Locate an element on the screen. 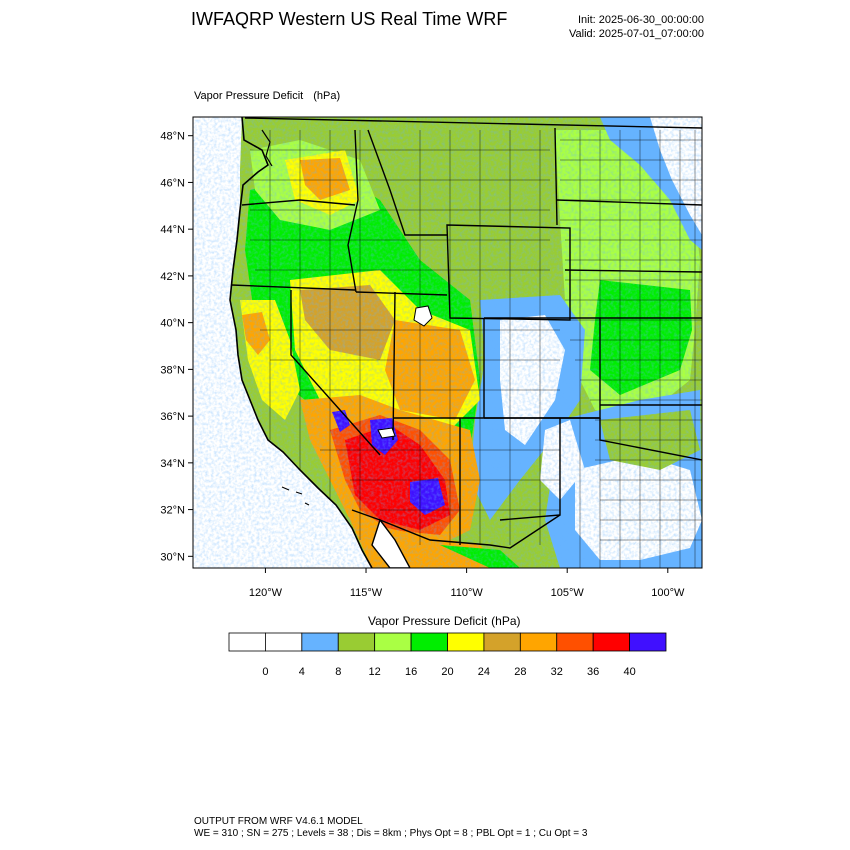 The height and width of the screenshot is (850, 850). border-id-ut is located at coordinates (401, 293).